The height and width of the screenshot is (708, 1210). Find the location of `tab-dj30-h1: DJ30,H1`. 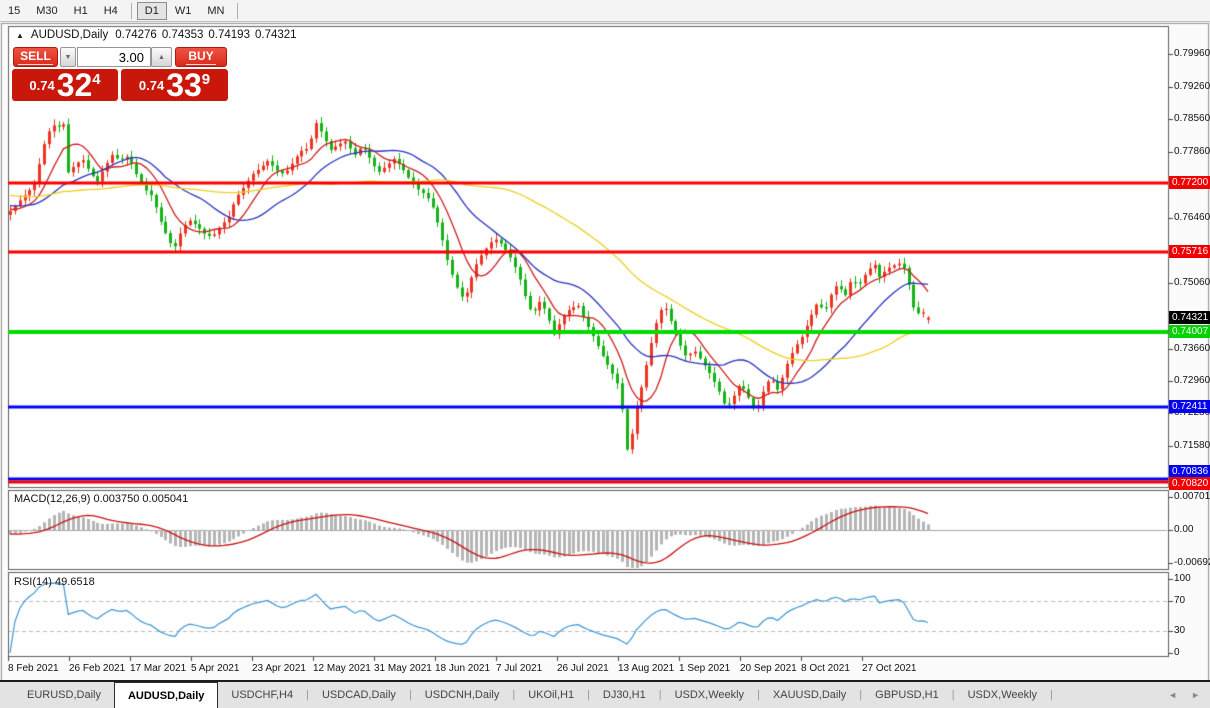

tab-dj30-h1: DJ30,H1 is located at coordinates (624, 695).